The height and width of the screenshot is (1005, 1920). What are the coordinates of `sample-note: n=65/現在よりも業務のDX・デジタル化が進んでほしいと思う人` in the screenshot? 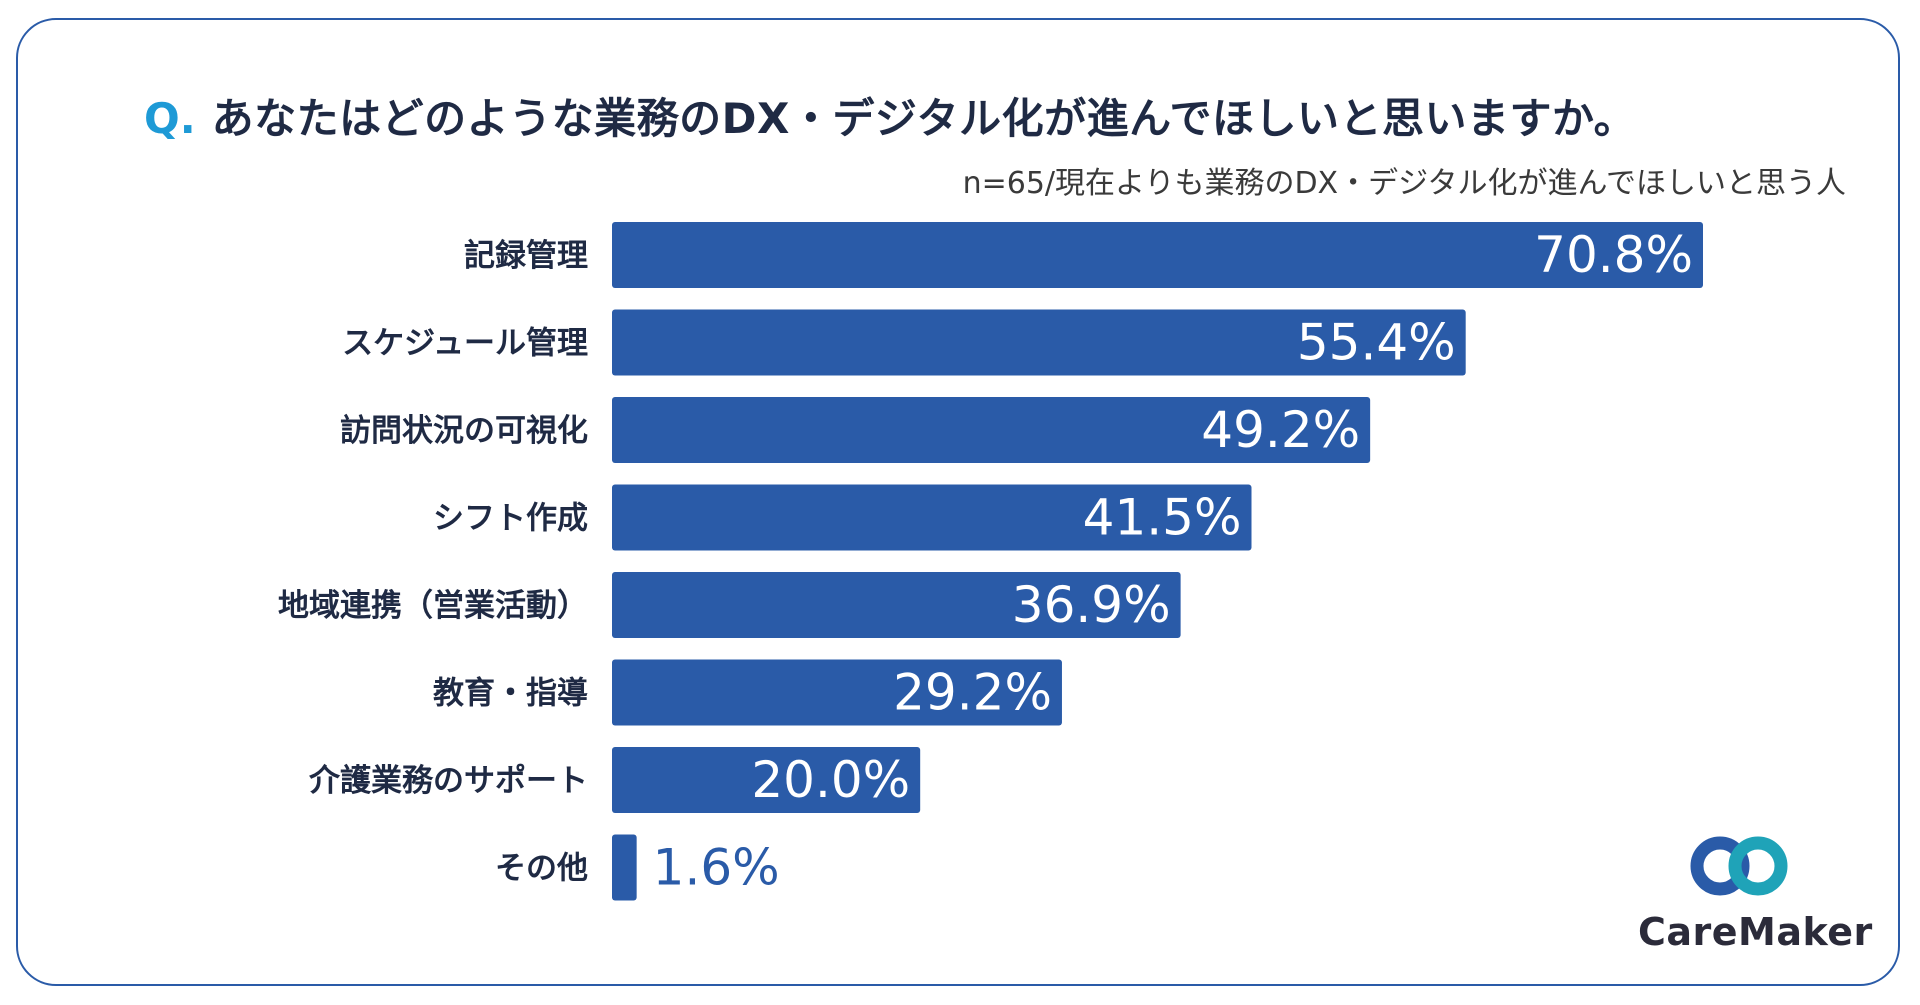 It's located at (1404, 183).